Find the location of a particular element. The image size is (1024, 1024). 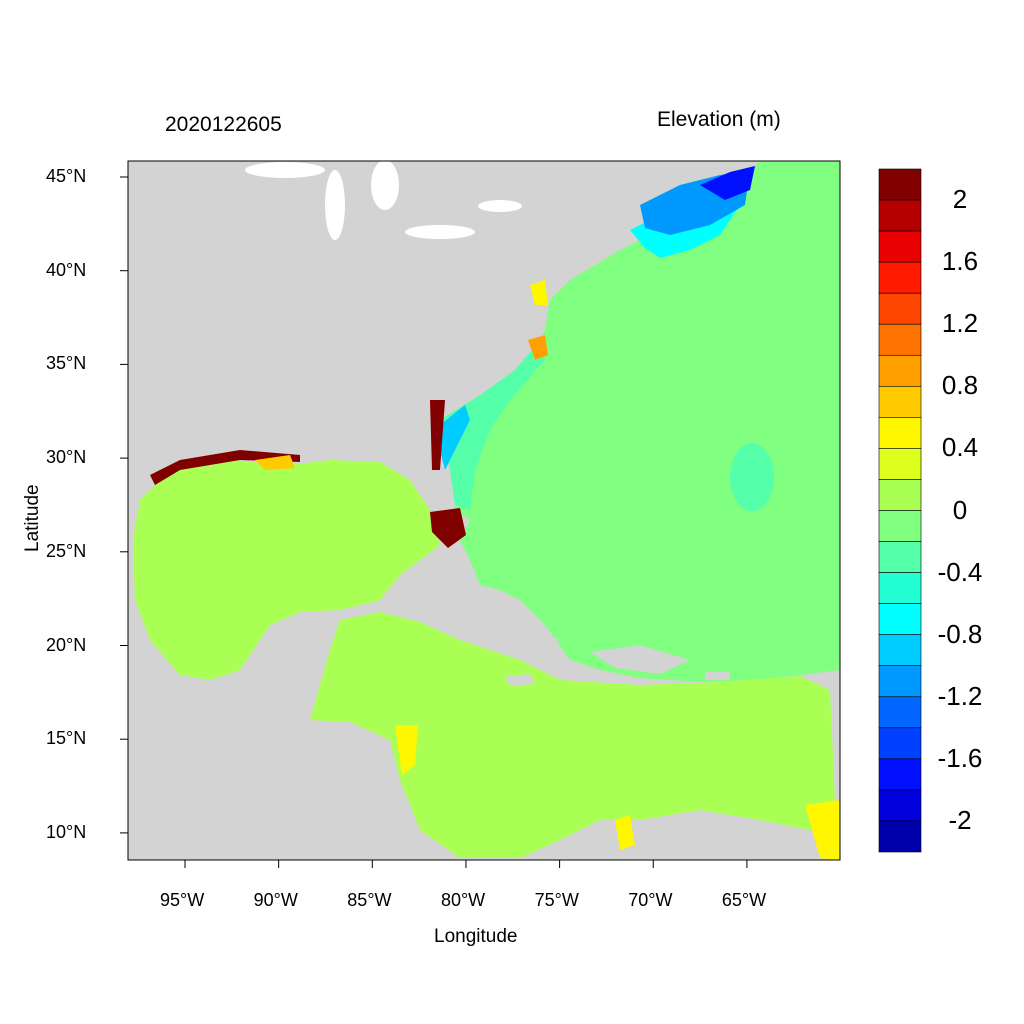

gyre-anomaly is located at coordinates (752, 477).